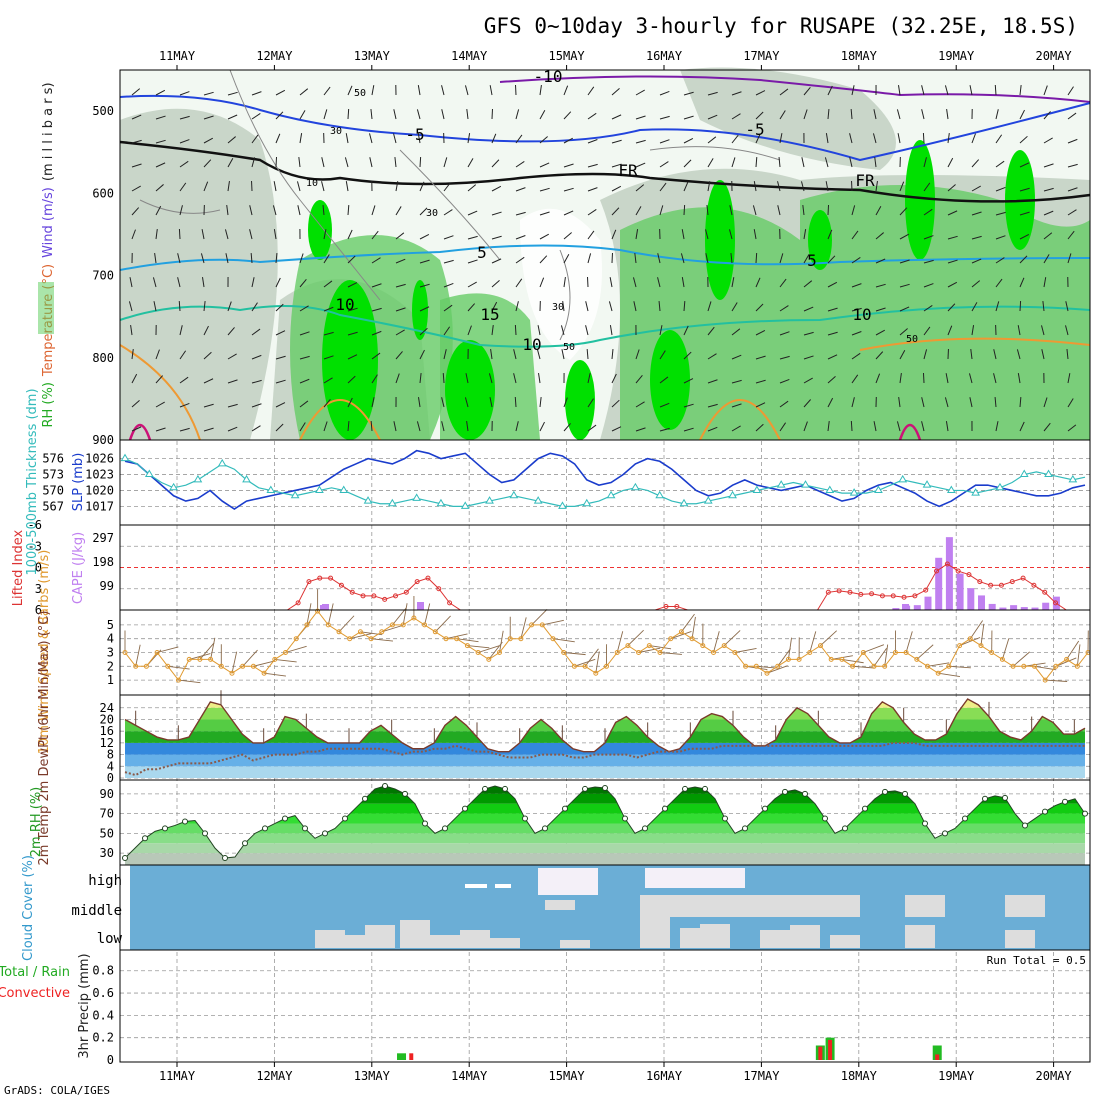  Describe the element at coordinates (402, 1056) in the screenshot. I see `precip-total-bar` at that location.